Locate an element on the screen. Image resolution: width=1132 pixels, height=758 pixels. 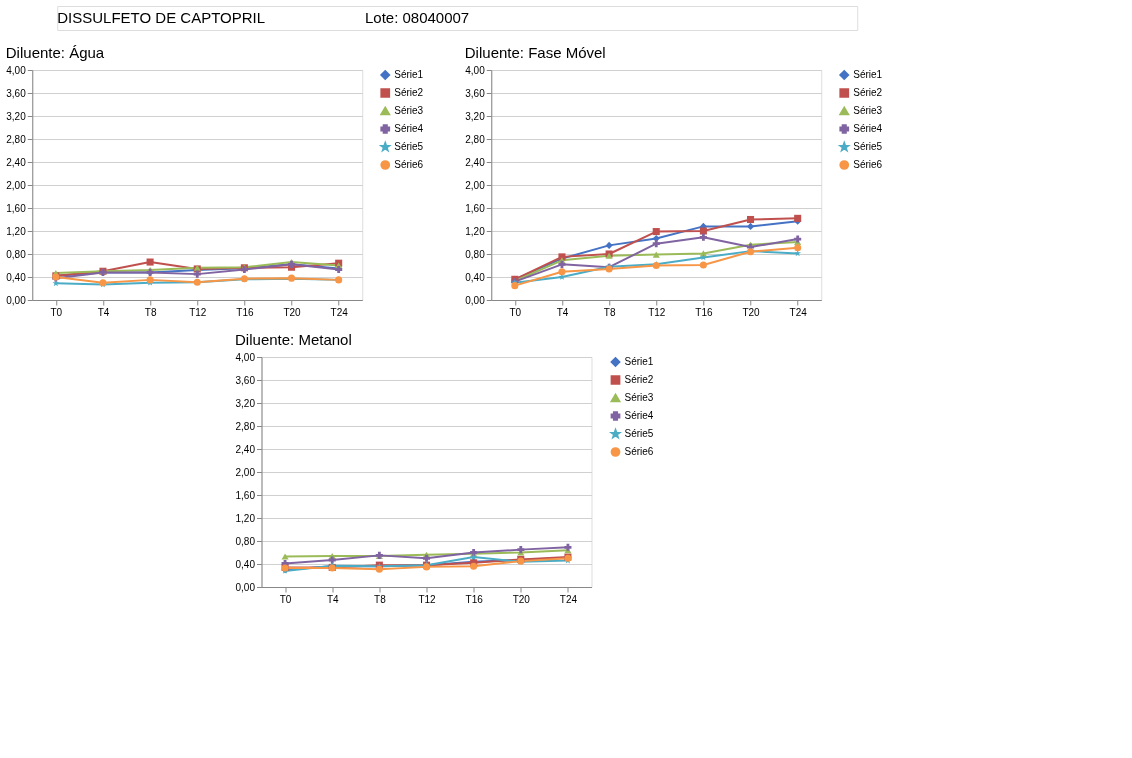
text: Lote: 08040007 is located at coordinates (417, 17).